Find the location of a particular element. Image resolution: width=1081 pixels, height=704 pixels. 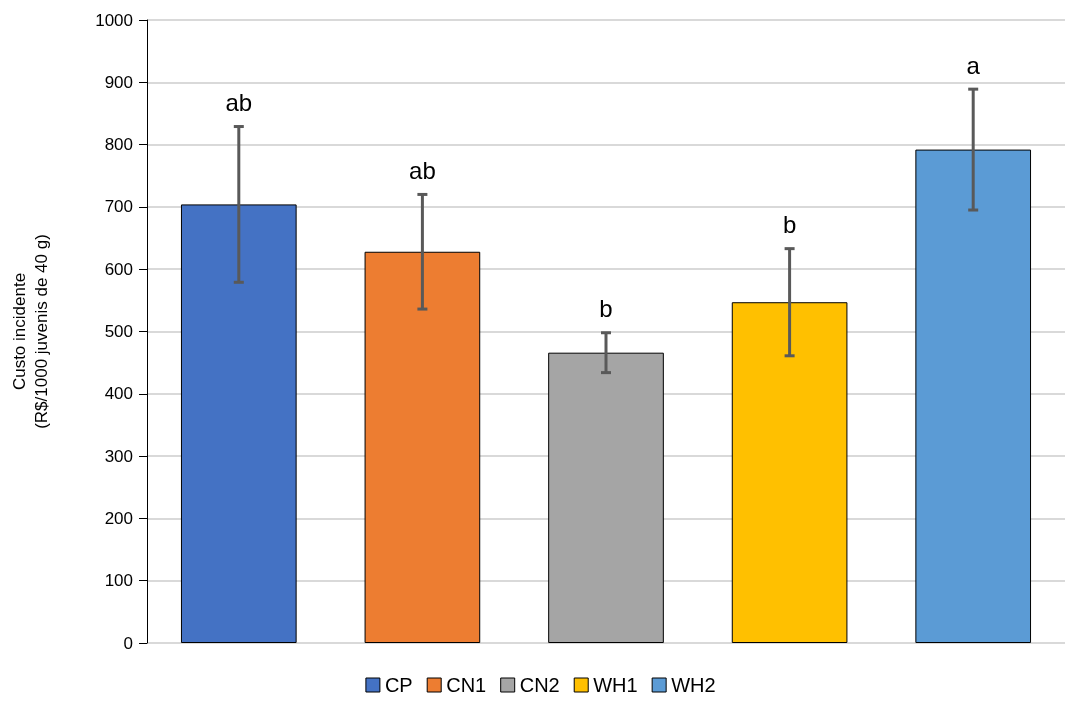

legend-label: CN2 is located at coordinates (539, 685).